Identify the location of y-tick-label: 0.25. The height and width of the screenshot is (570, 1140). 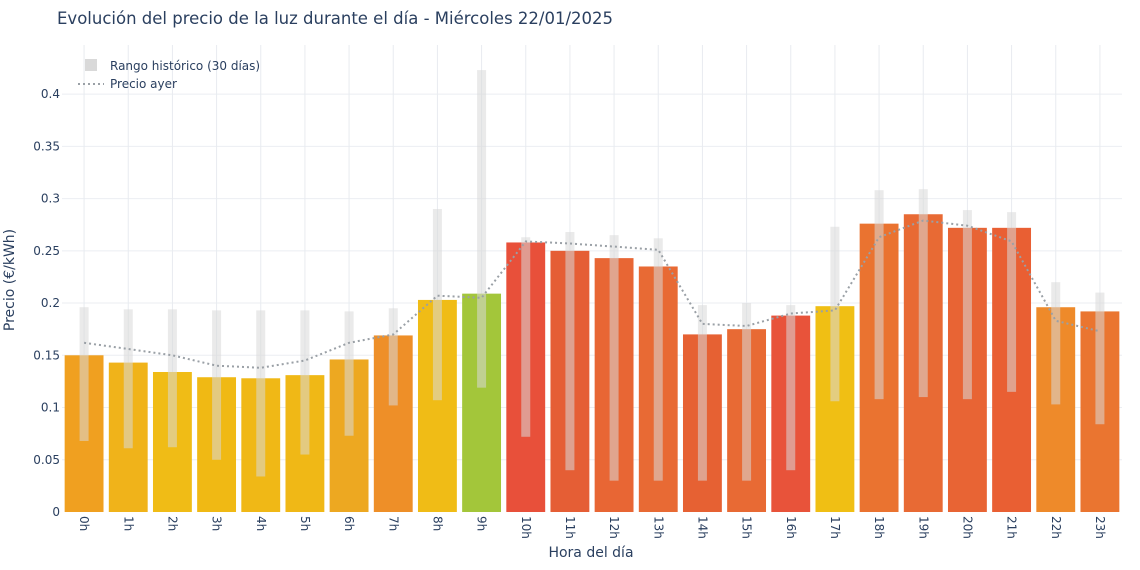
(46, 251).